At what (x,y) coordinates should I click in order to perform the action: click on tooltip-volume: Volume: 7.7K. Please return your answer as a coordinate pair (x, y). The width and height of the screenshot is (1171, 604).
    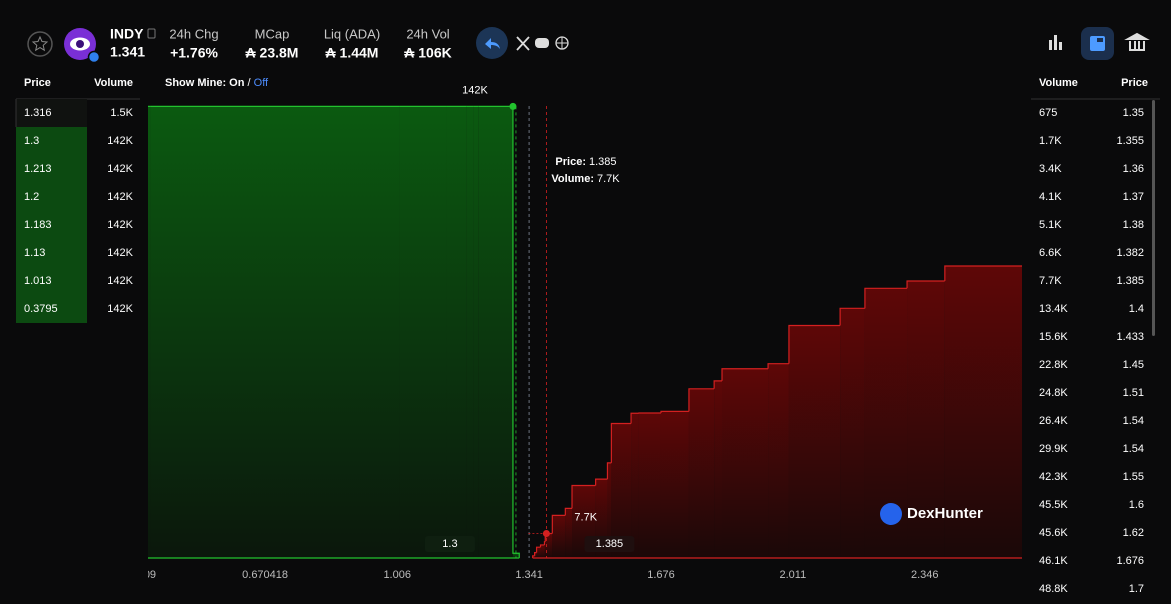
    Looking at the image, I should click on (585, 179).